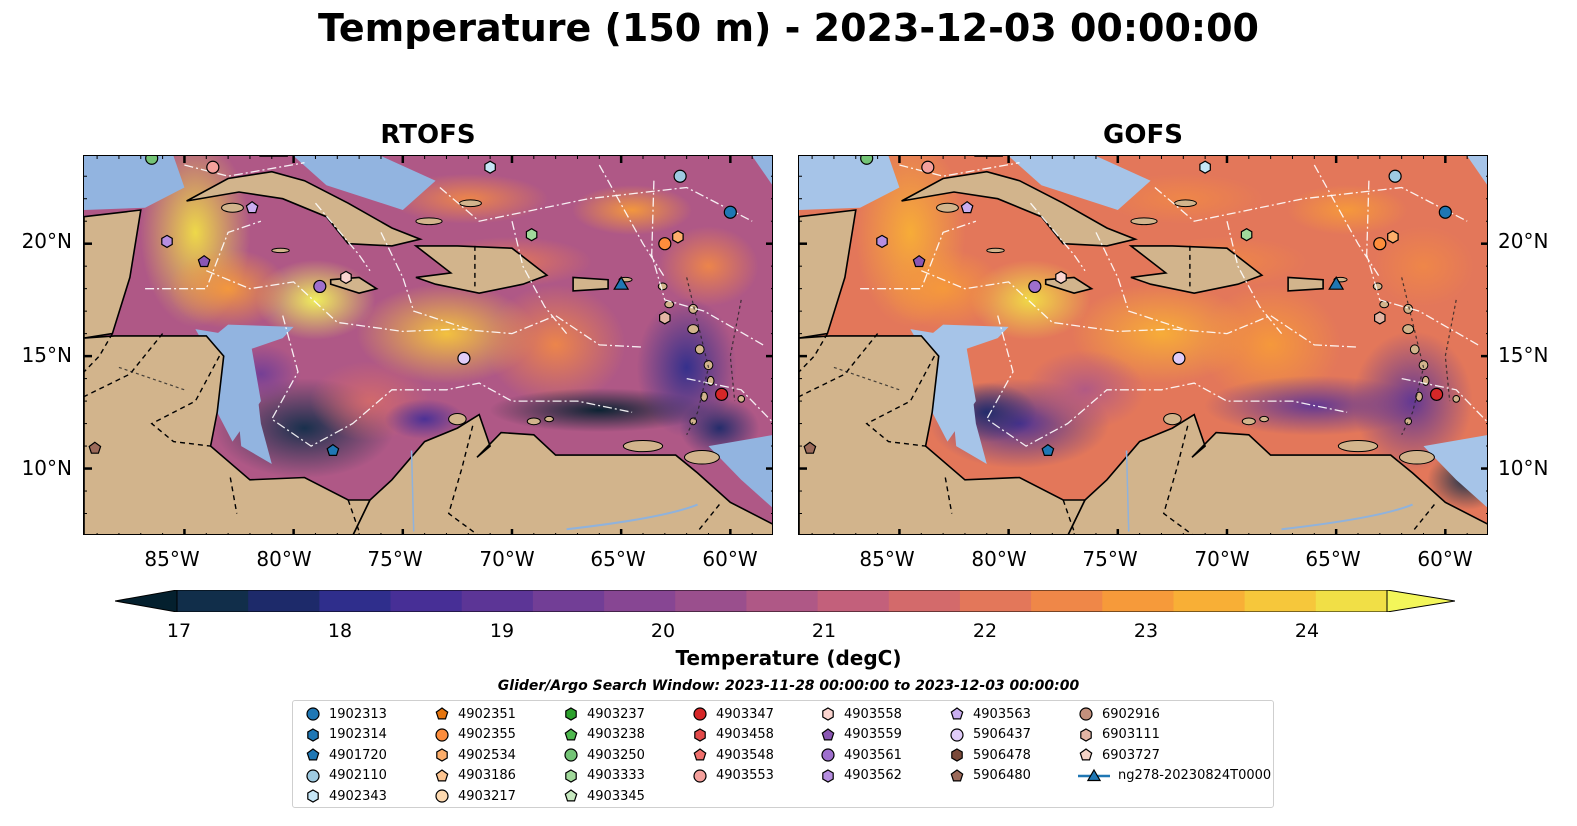 The image size is (1577, 826). What do you see at coordinates (733, 776) in the screenshot?
I see `legend-item: 4903553` at bounding box center [733, 776].